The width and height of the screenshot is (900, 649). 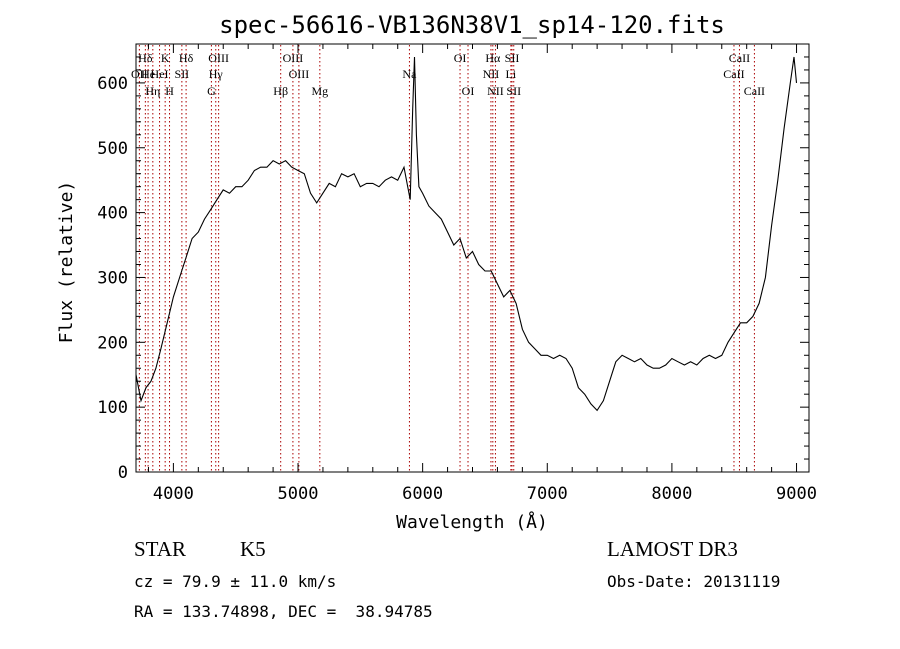 What do you see at coordinates (211, 91) in the screenshot?
I see `spectral-line-label: G` at bounding box center [211, 91].